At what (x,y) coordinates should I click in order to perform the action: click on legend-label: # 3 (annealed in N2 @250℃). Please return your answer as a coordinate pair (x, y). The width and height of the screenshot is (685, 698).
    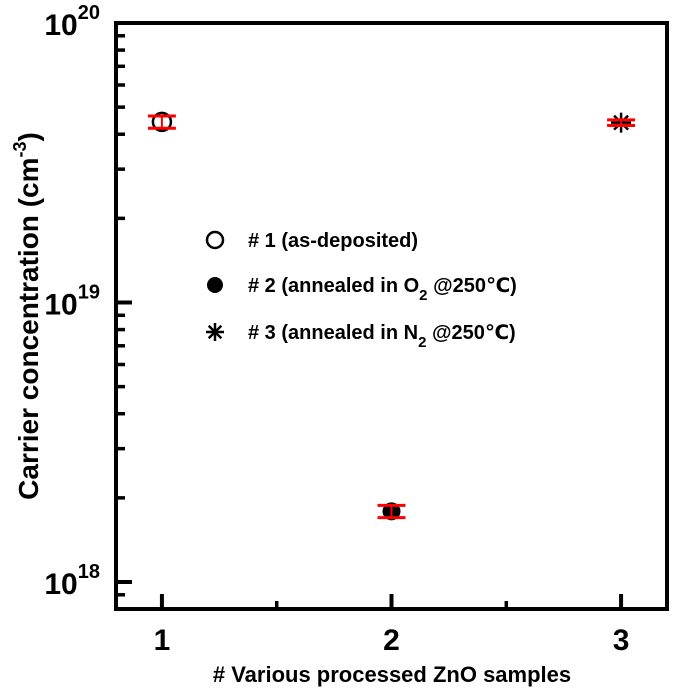
    Looking at the image, I should click on (382, 336).